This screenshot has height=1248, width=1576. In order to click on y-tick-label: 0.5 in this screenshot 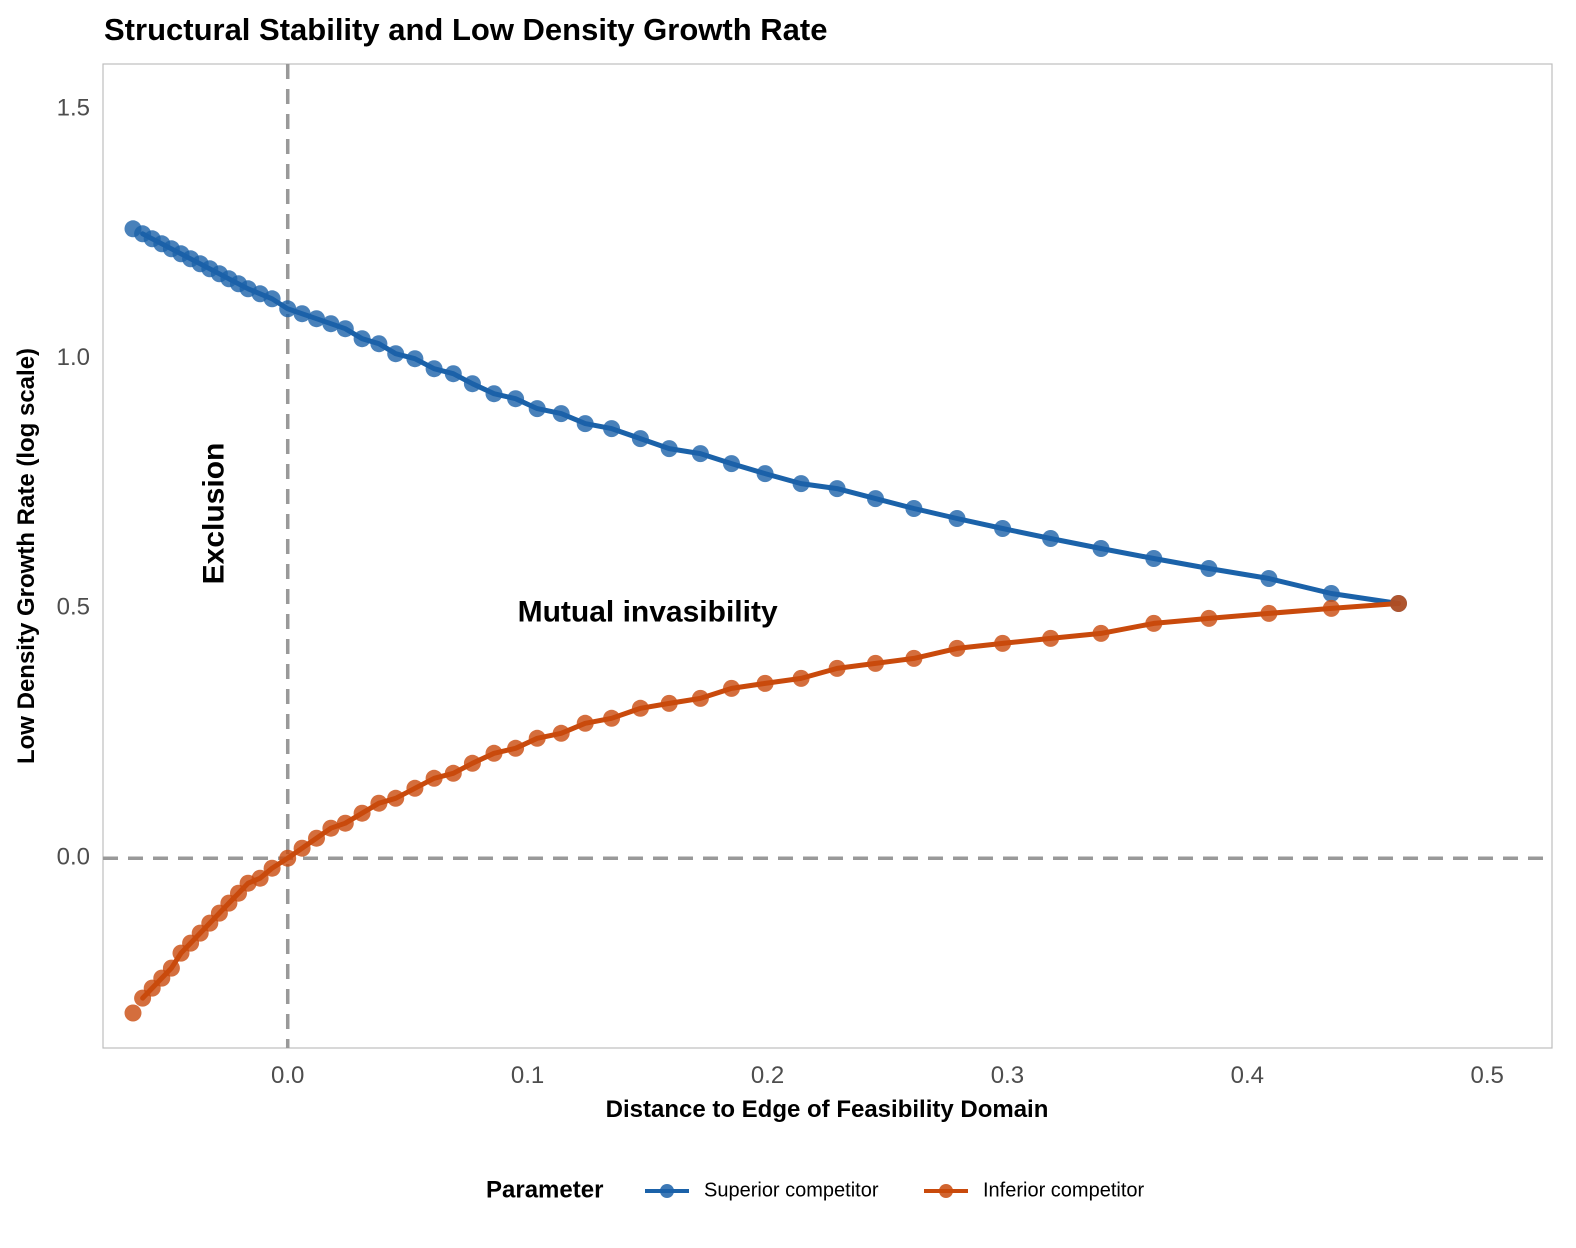, I will do `click(73, 607)`.